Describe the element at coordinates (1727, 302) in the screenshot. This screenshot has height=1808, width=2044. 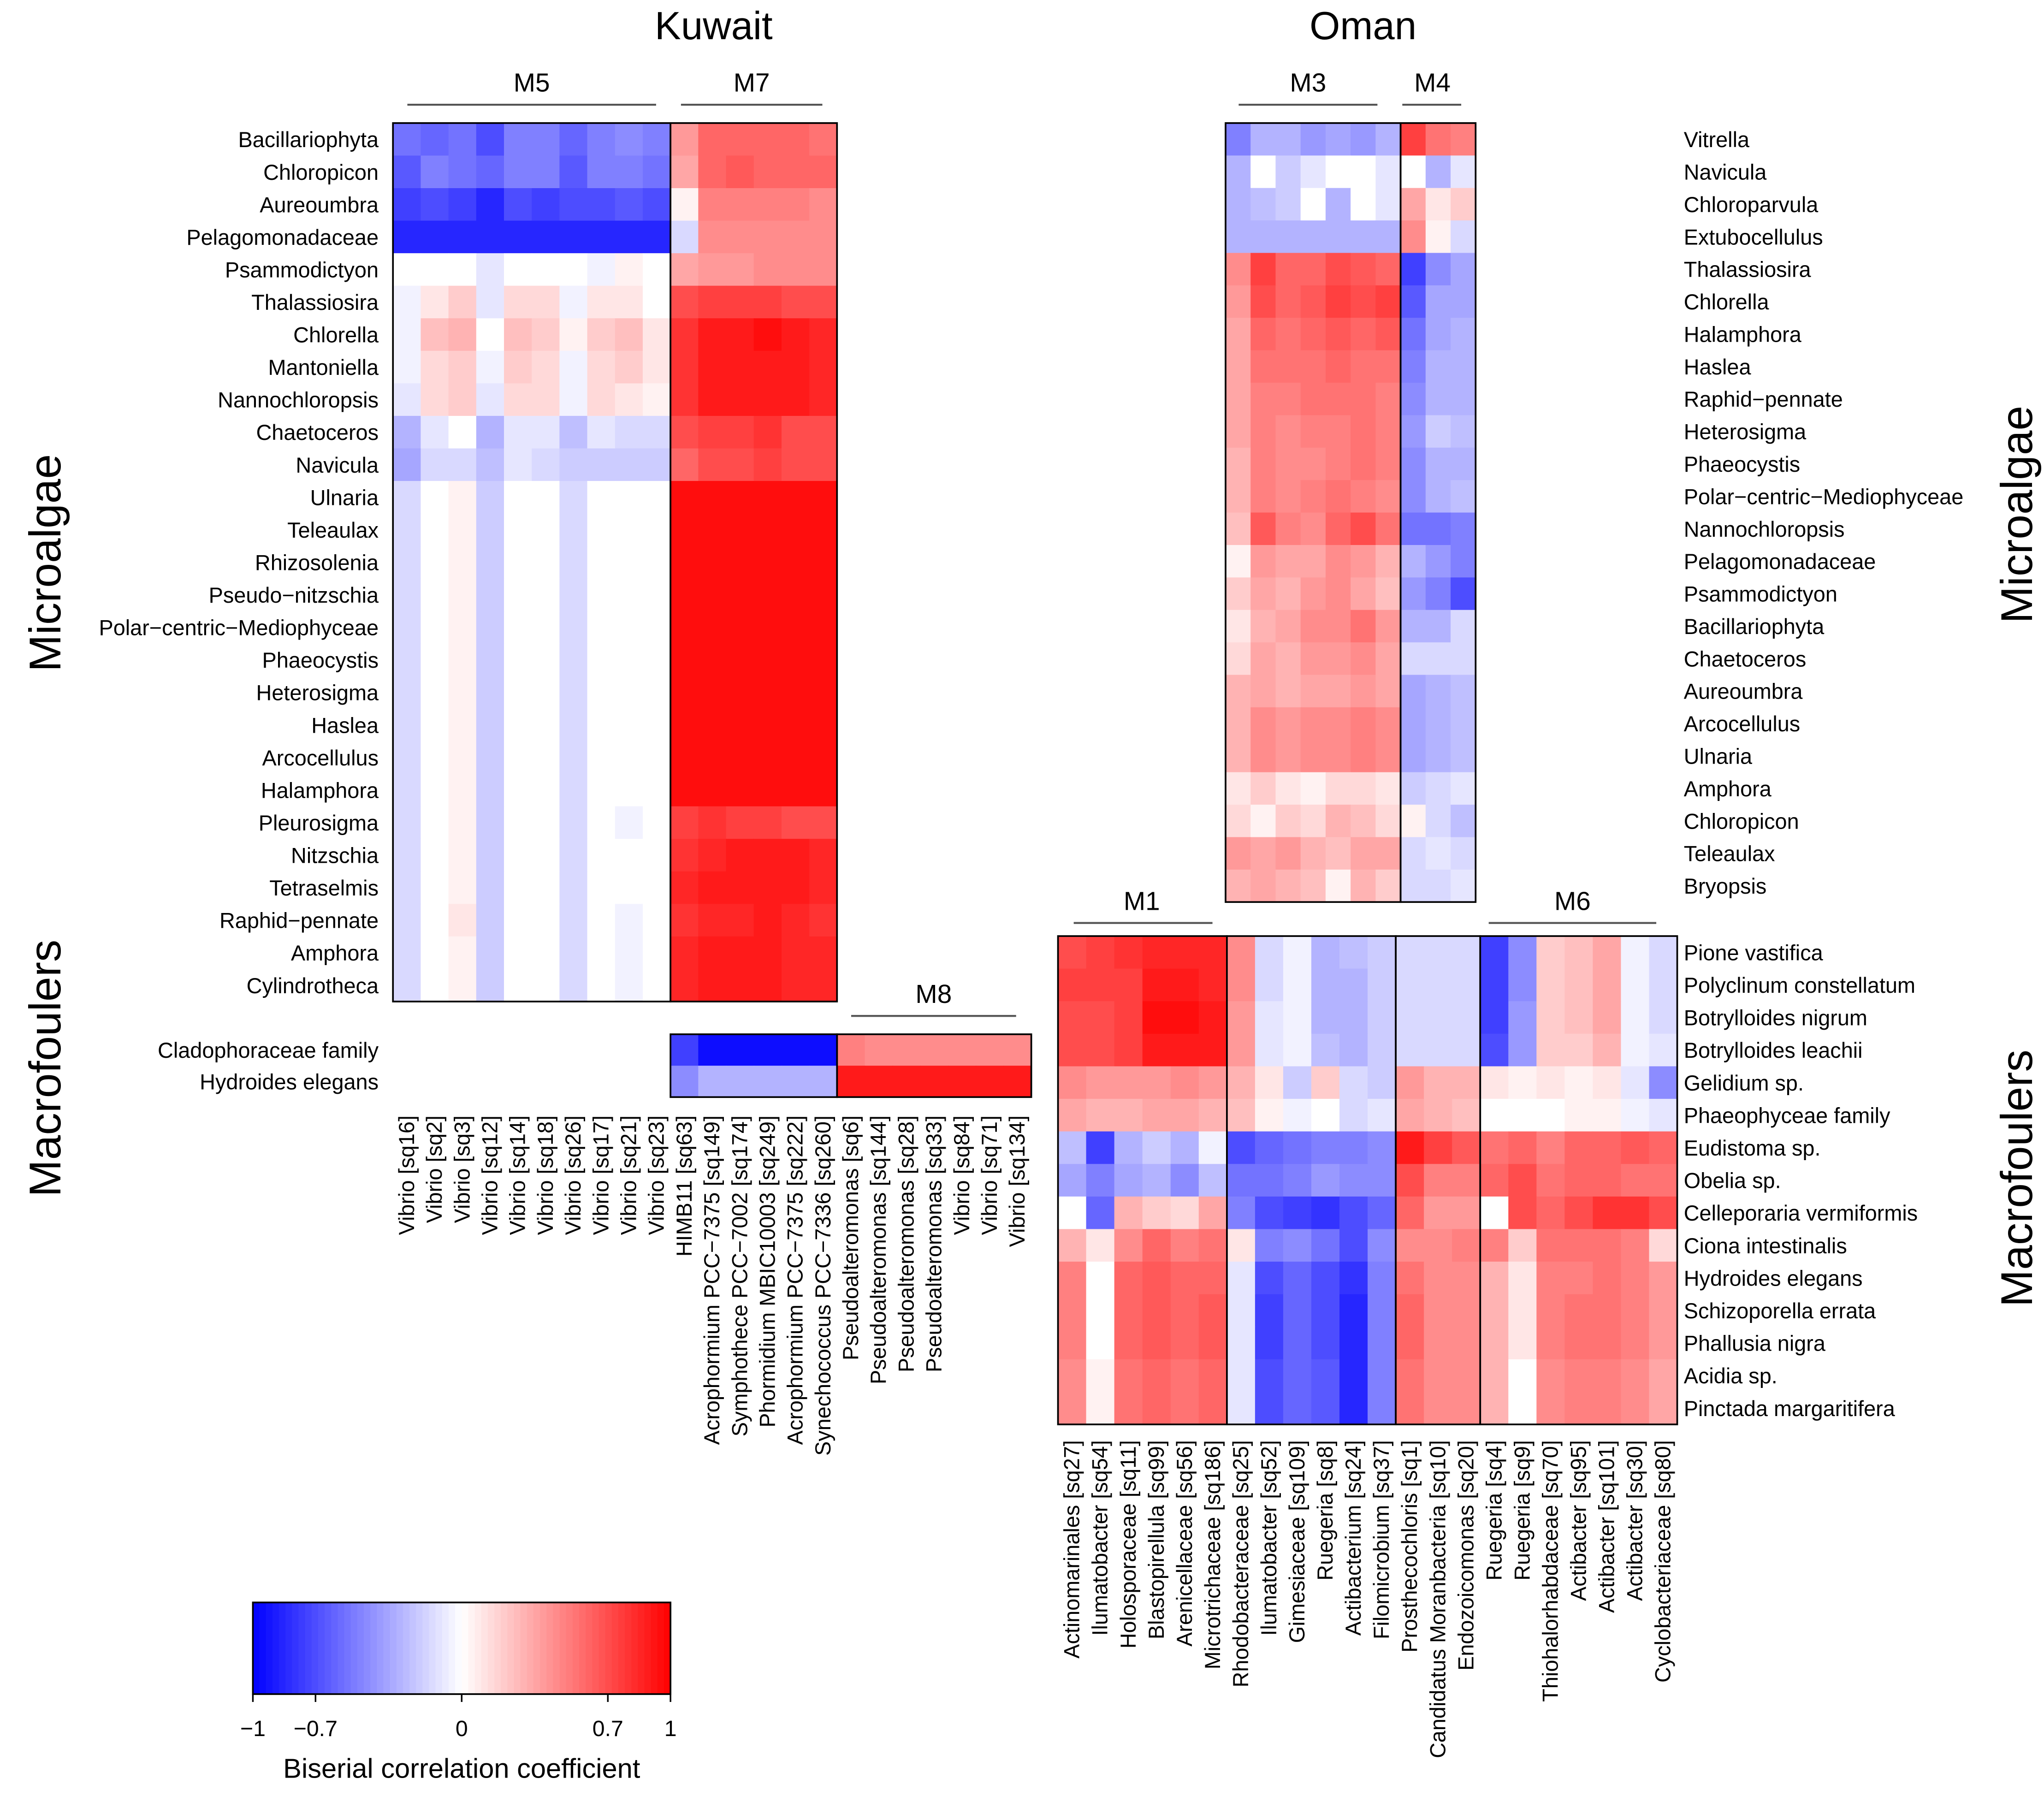
I see `row-label: Chlorella` at that location.